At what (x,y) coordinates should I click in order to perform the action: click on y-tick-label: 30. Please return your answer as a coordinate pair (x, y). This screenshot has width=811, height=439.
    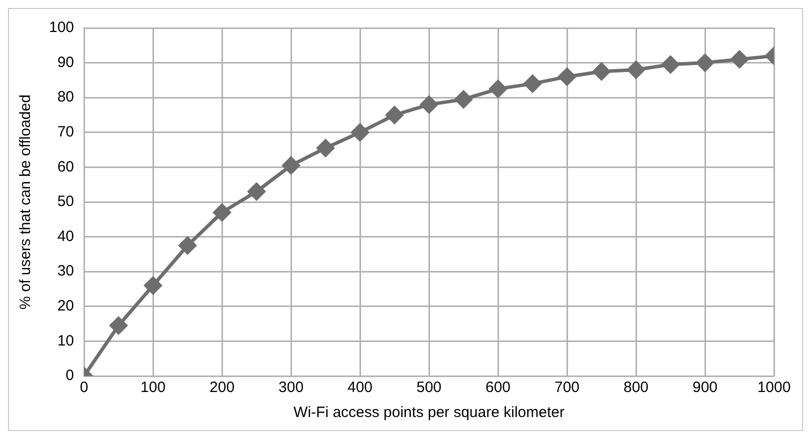
    Looking at the image, I should click on (65, 271).